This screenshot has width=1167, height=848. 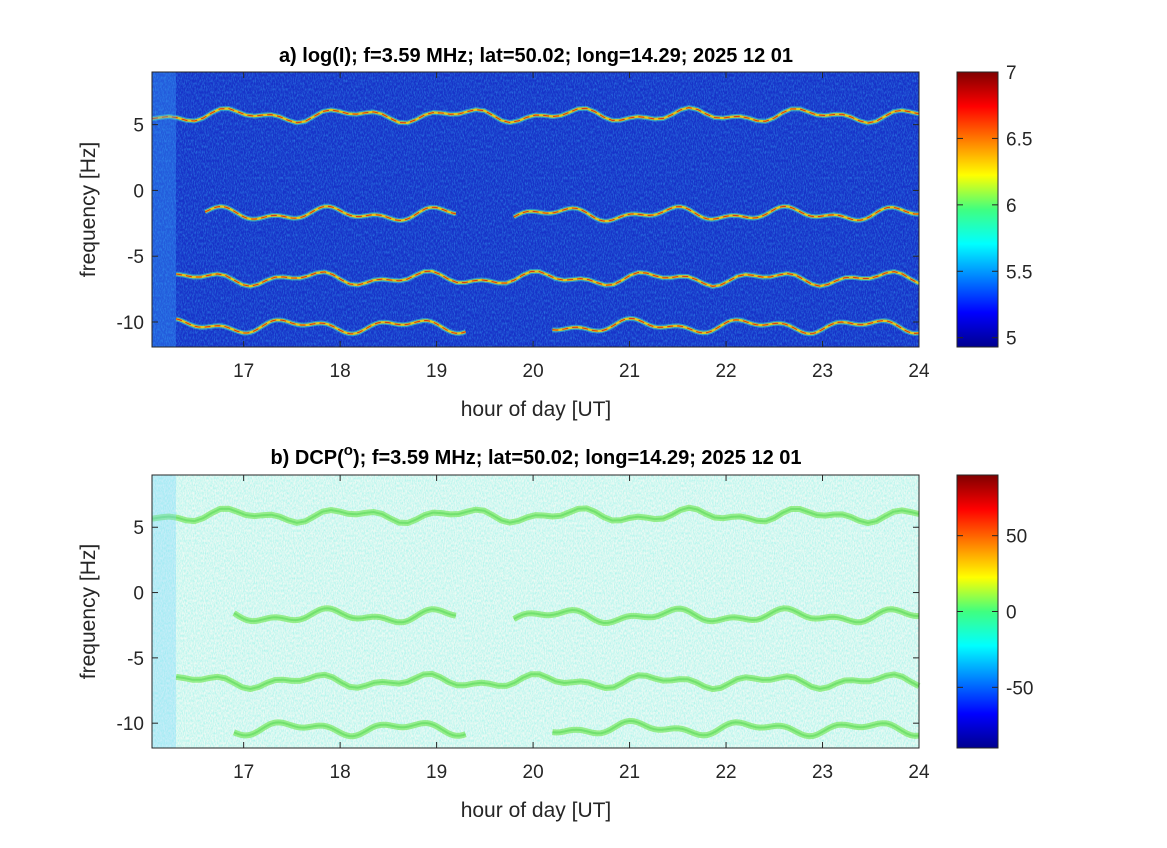 I want to click on panel-a-ylabel: frequency [Hz], so click(x=88, y=209).